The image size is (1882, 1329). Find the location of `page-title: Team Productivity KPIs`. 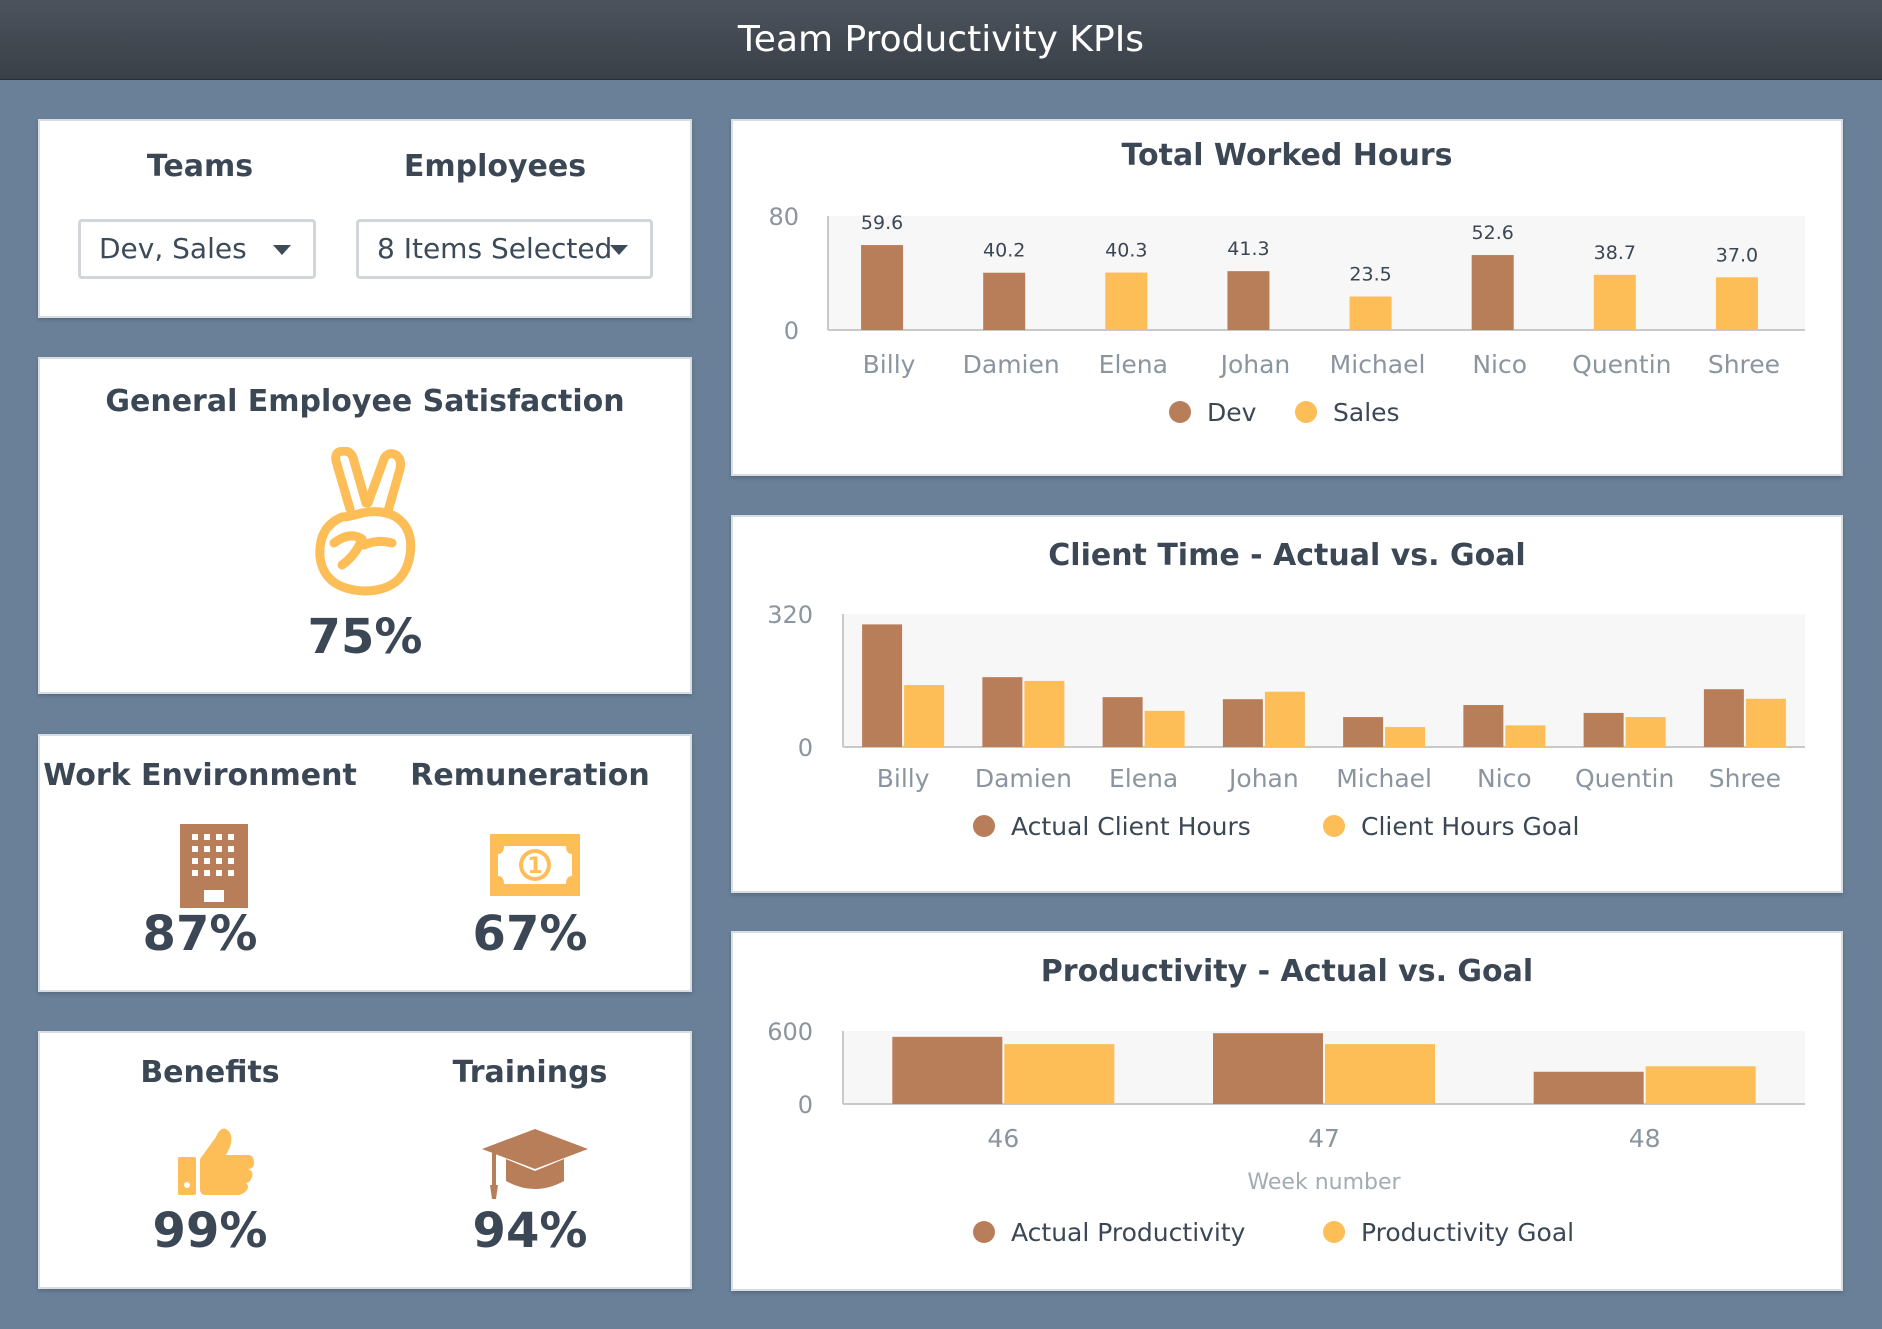

page-title: Team Productivity KPIs is located at coordinates (941, 39).